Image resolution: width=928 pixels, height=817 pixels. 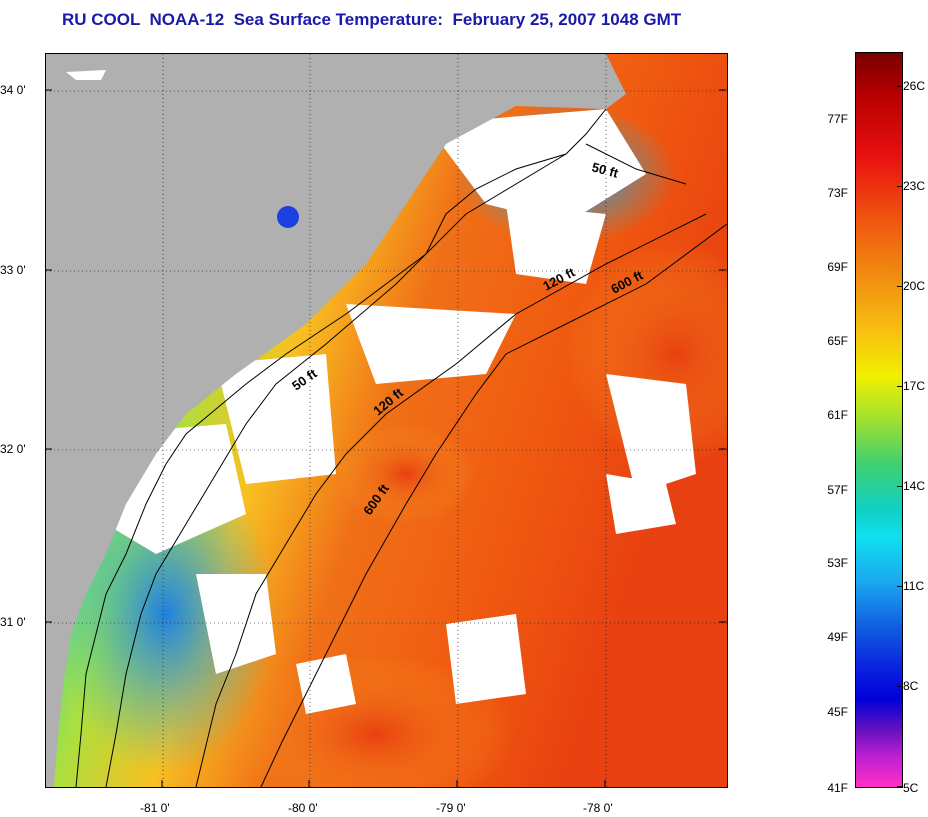 I want to click on lat-label-32: 32 0', so click(x=13, y=449).